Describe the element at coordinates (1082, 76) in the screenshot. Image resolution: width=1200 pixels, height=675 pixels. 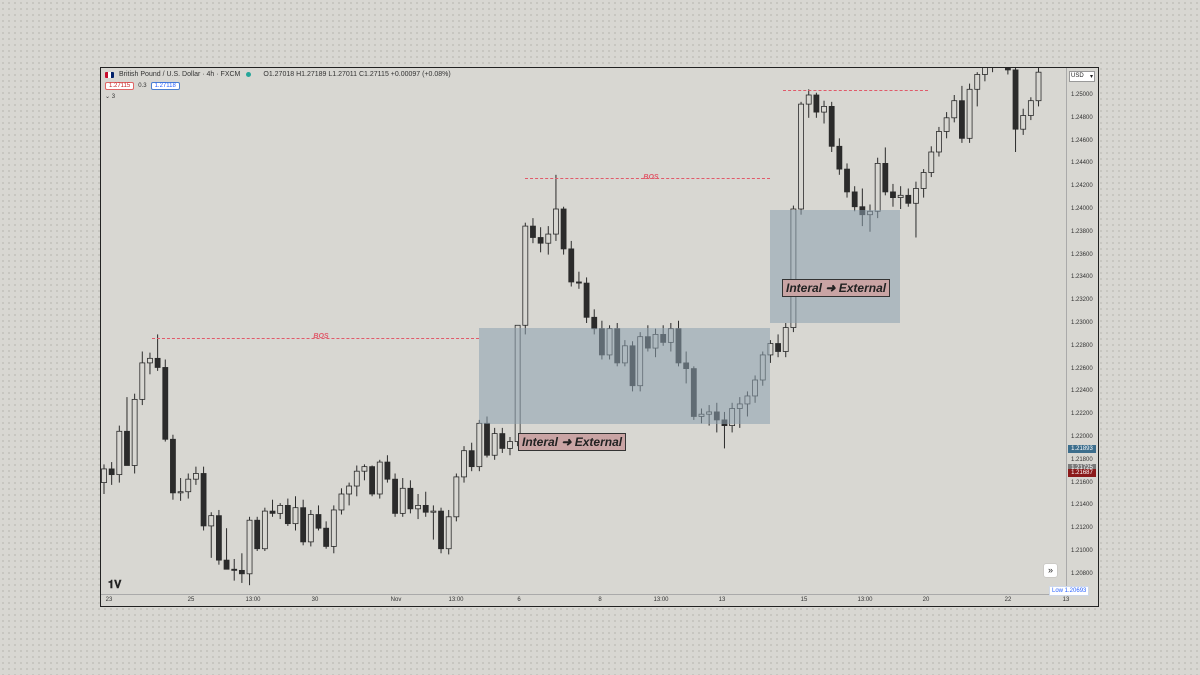
I see `currency-selector: USD ▾` at that location.